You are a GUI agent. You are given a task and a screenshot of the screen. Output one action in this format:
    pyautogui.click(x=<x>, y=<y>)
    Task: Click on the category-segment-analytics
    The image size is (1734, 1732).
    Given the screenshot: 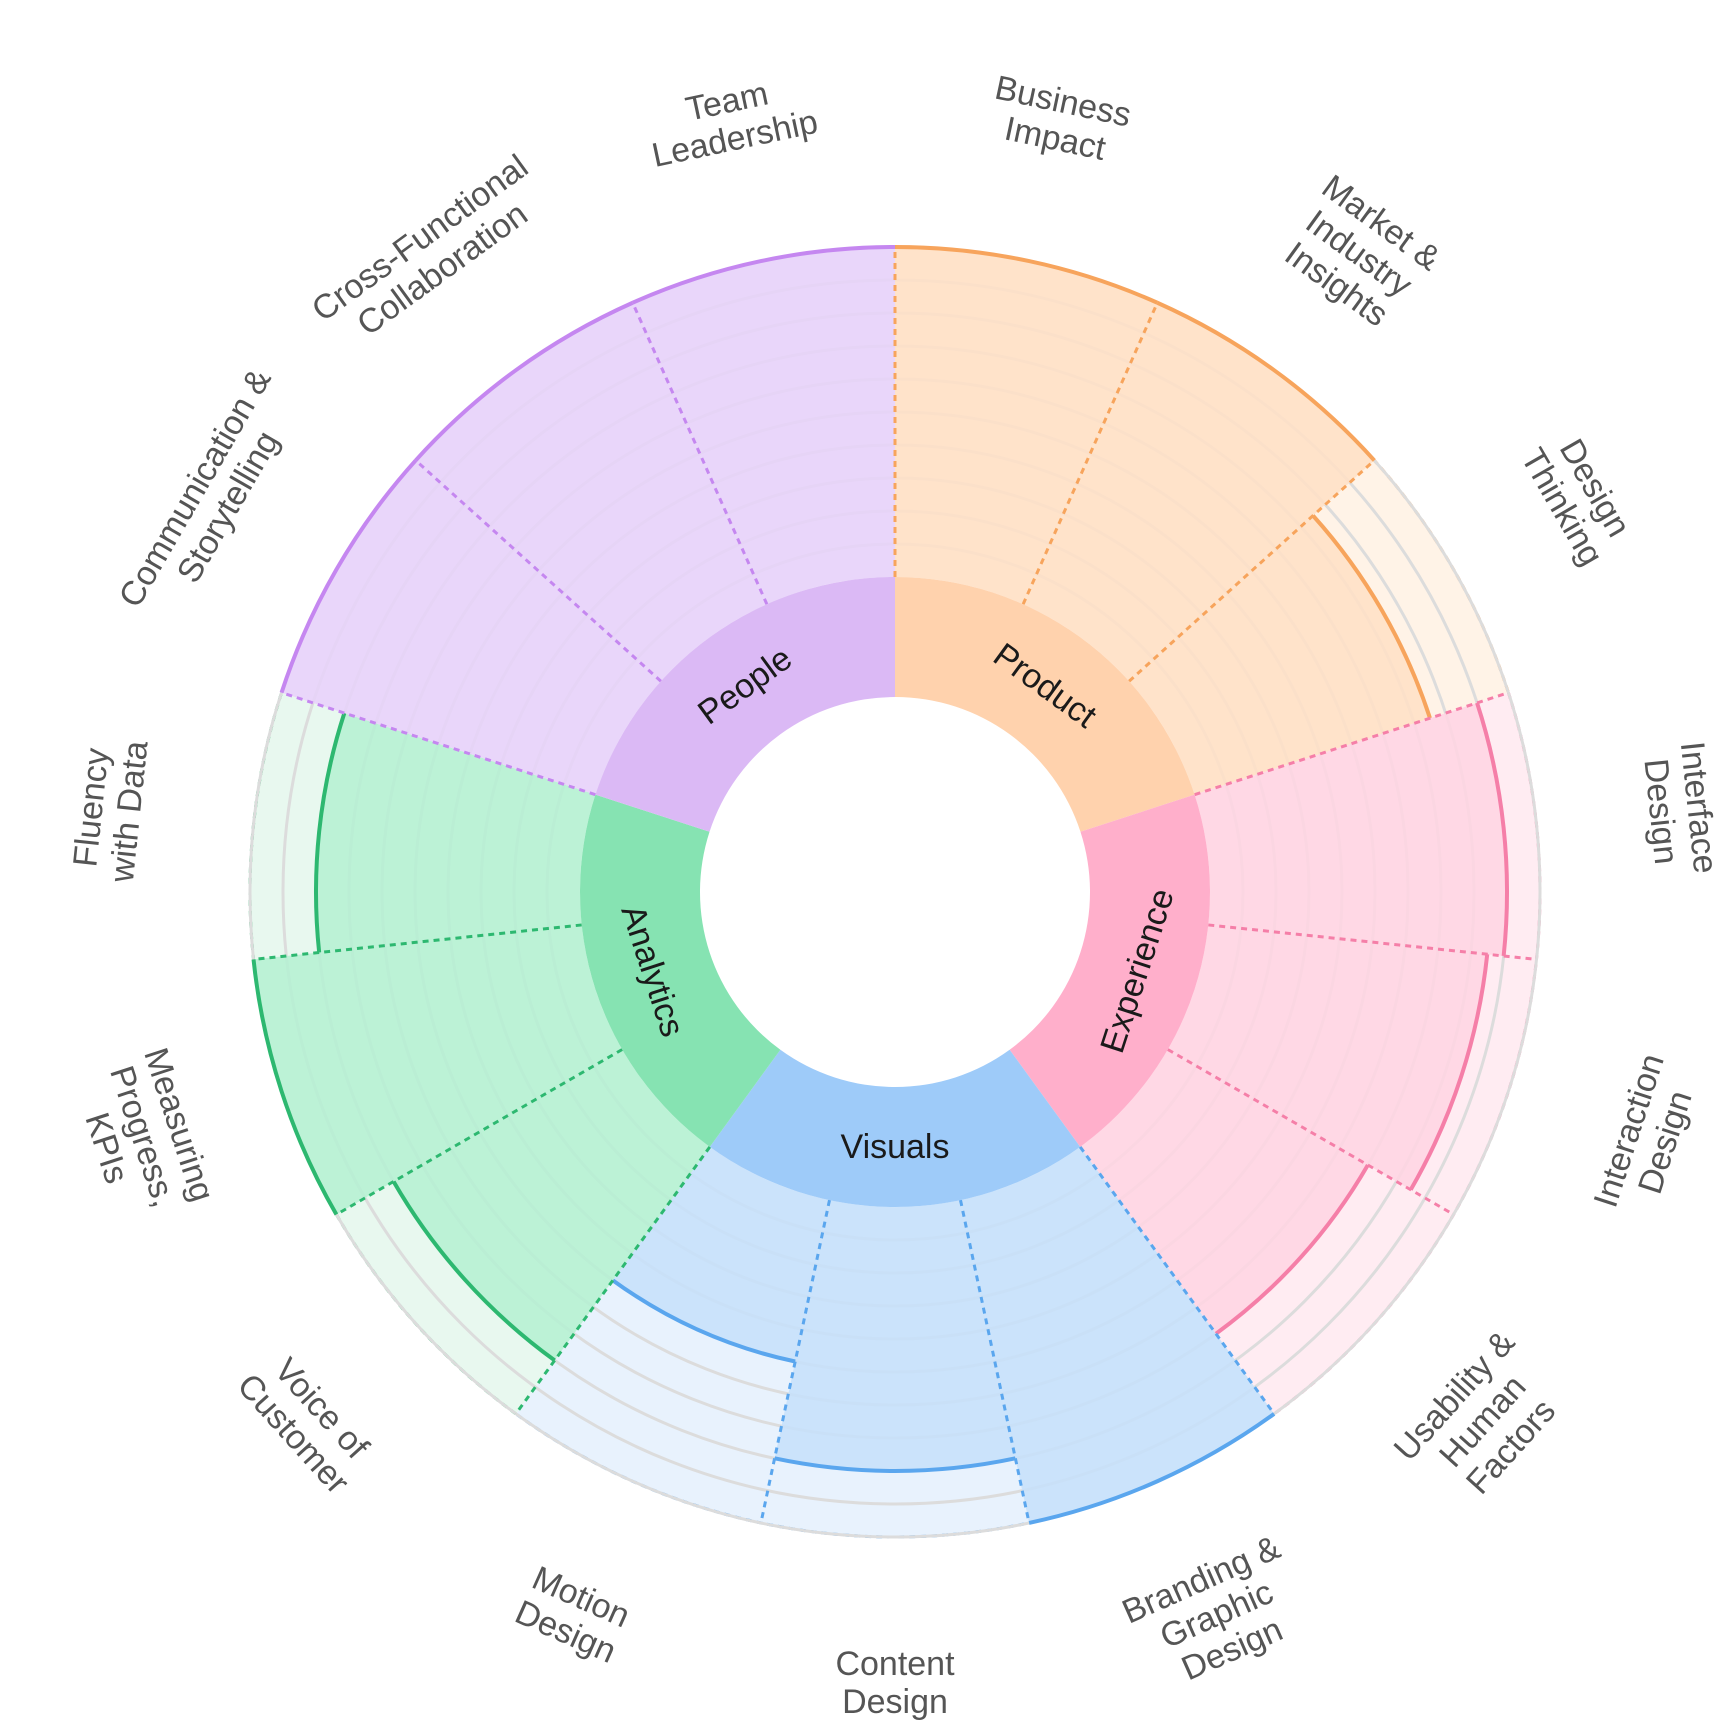 What is the action you would take?
    pyautogui.click(x=680, y=970)
    